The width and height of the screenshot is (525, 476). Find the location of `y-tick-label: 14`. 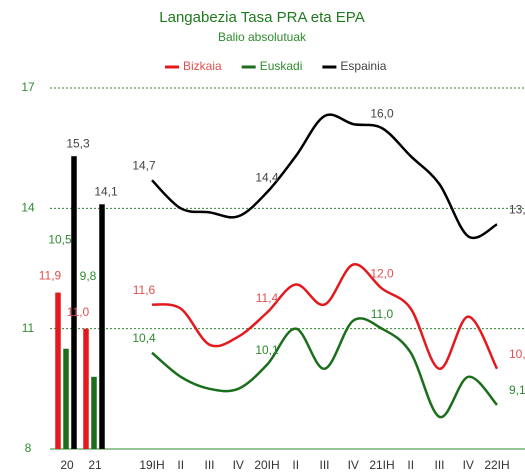

y-tick-label: 14 is located at coordinates (28, 208).